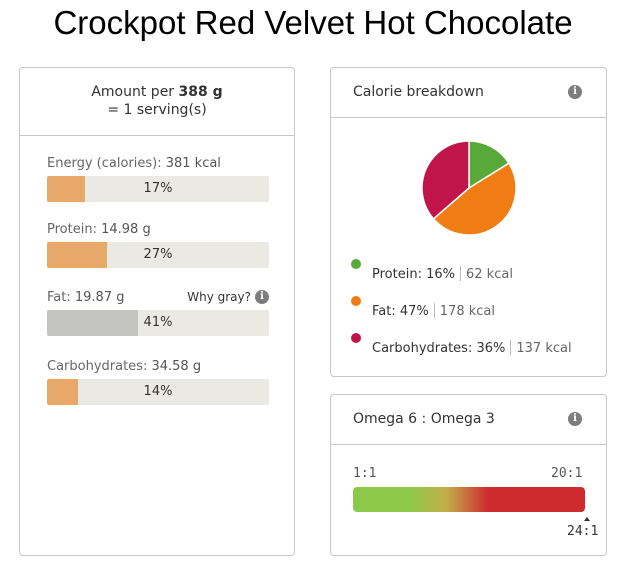  I want to click on legend-kcal: 178 kcal, so click(467, 311).